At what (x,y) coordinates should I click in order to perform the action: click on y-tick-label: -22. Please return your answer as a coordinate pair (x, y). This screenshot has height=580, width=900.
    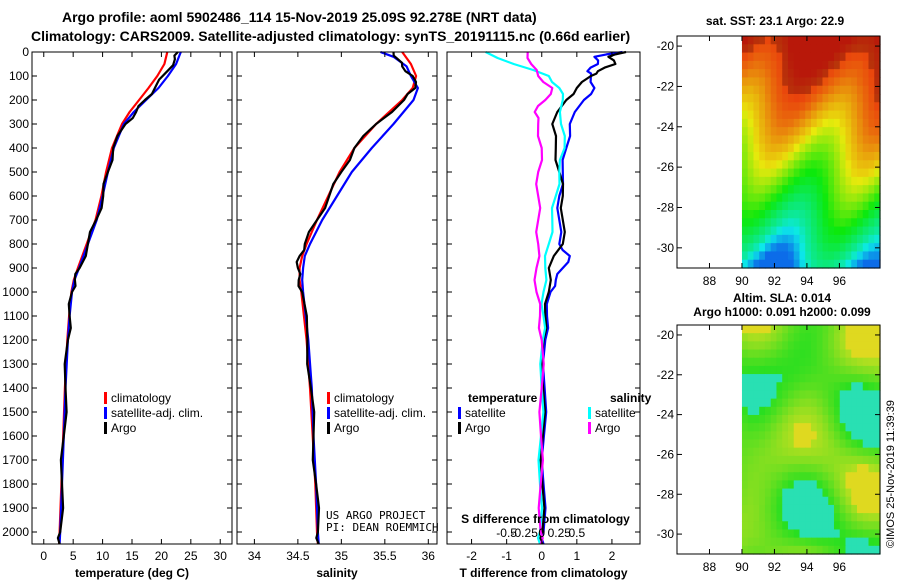
    Looking at the image, I should click on (666, 86).